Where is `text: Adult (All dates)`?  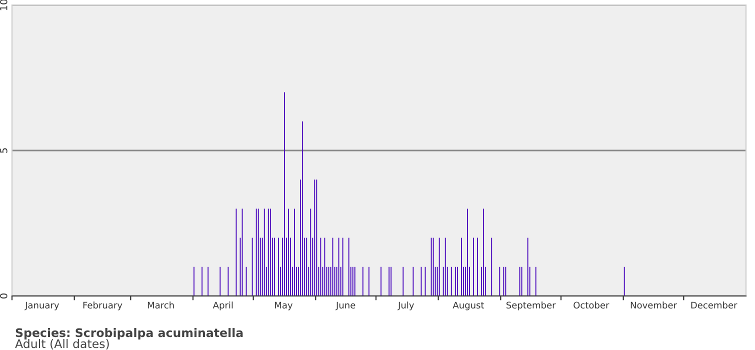 text: Adult (All dates) is located at coordinates (62, 344).